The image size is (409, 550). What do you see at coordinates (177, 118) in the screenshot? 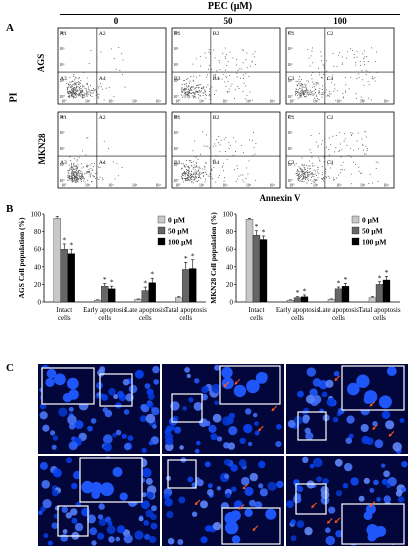
I see `quadrant-label-b1: B1` at bounding box center [177, 118].